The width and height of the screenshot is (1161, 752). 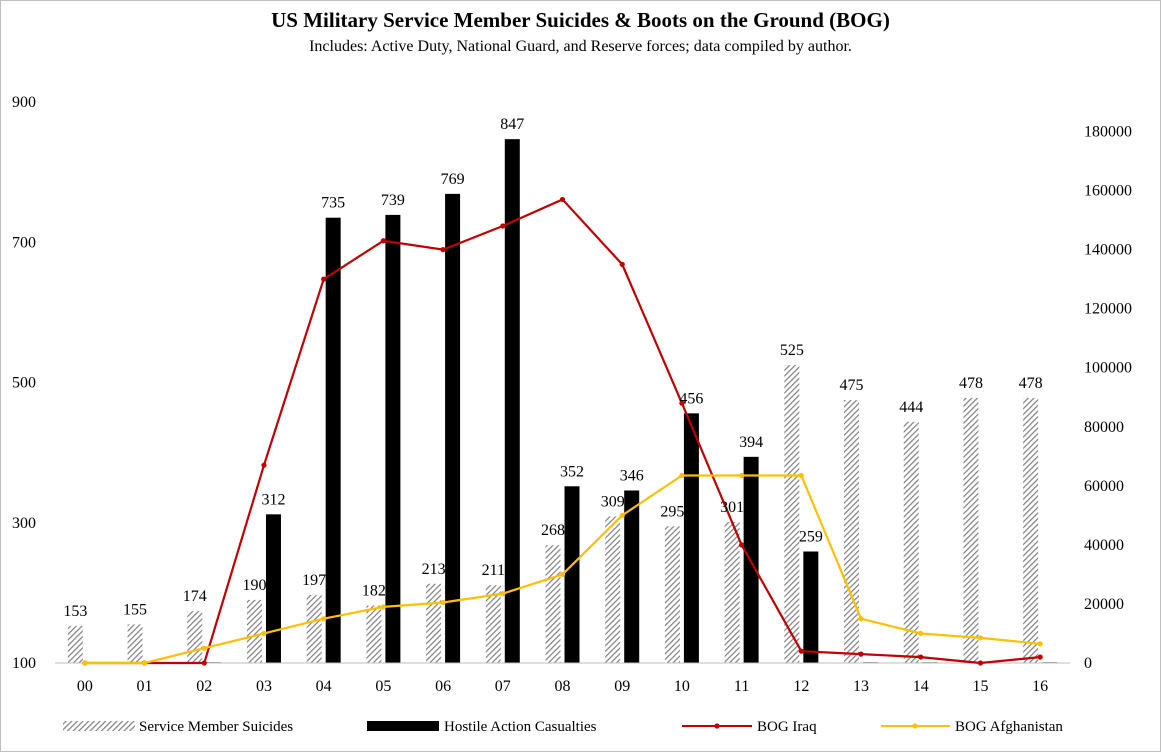 I want to click on y-left-tick-label: 300, so click(x=24, y=523).